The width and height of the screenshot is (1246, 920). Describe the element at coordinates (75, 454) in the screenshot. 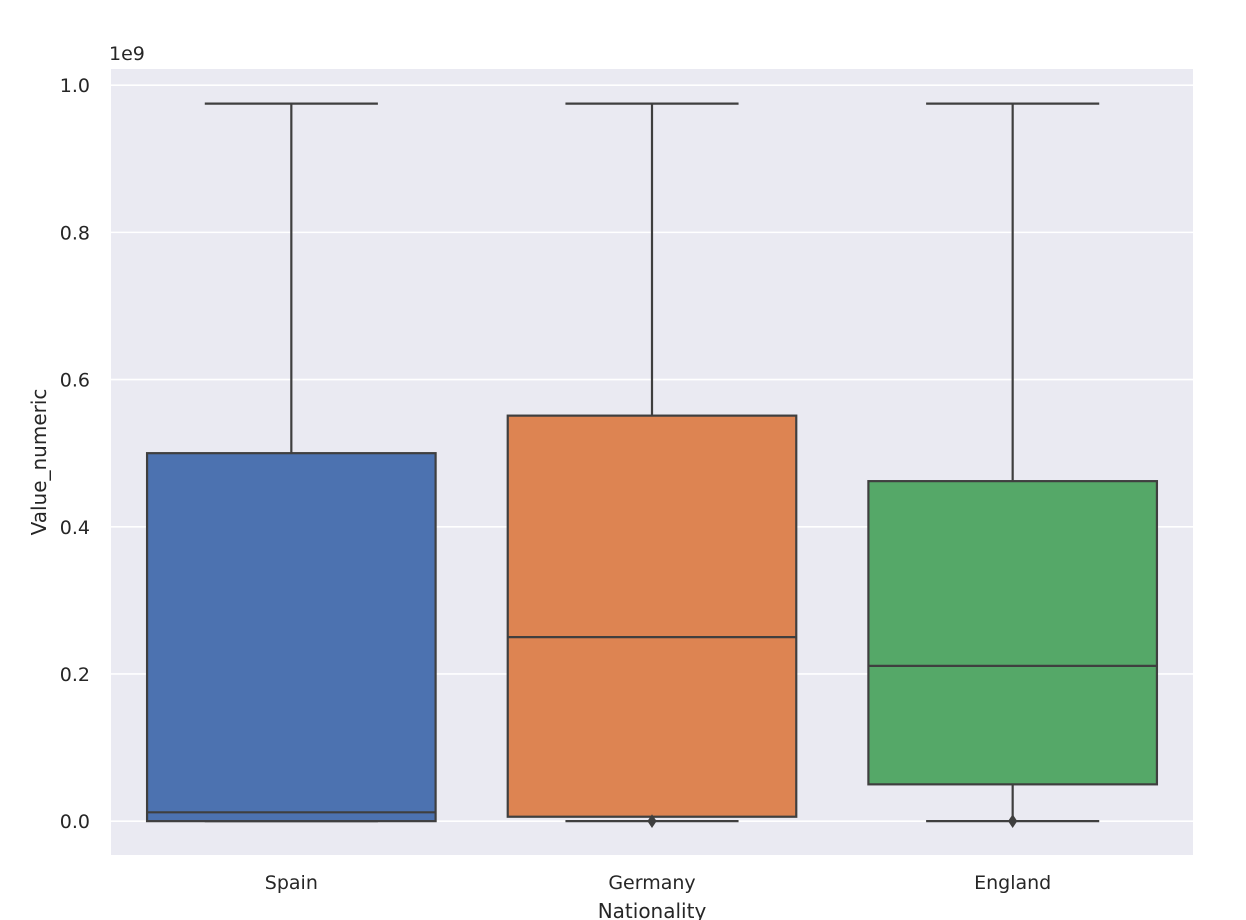

I see `y-tick-labels: 0.0 0.2 0.4 0.6 0.8 1.0` at that location.